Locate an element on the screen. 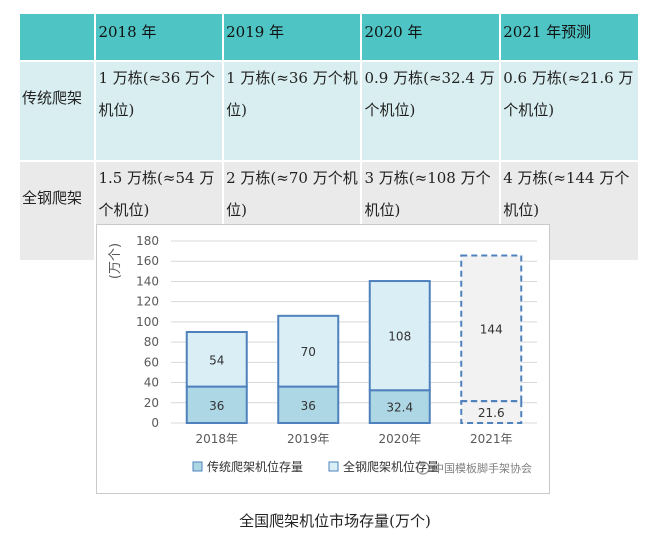 The width and height of the screenshot is (670, 544). y-tick-label: 20 is located at coordinates (151, 403).